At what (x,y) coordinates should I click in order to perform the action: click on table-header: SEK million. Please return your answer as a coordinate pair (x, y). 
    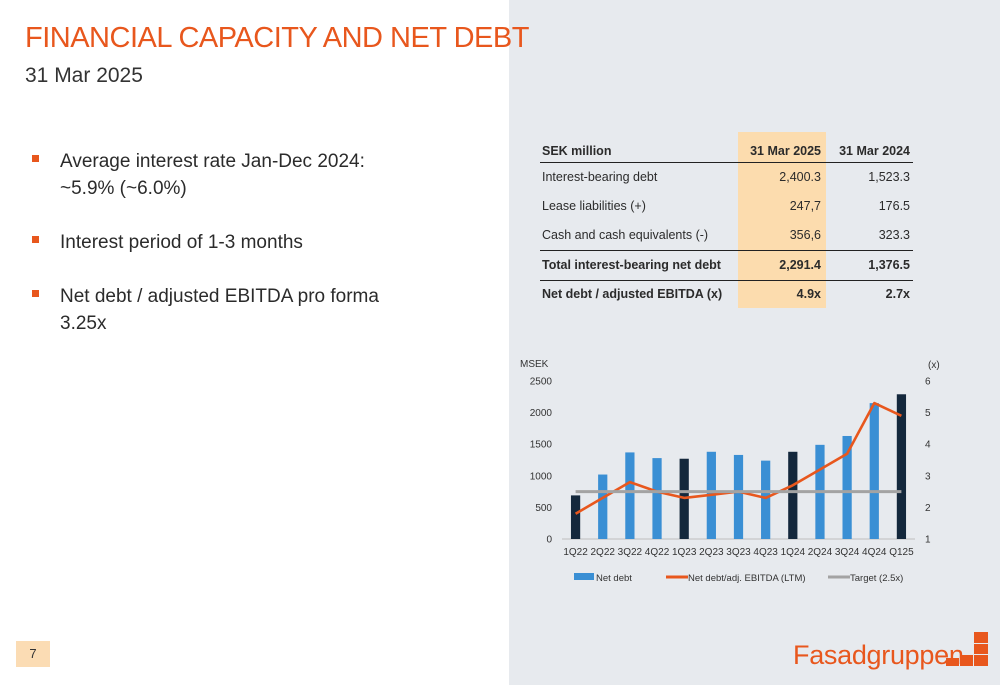
    Looking at the image, I should click on (577, 151).